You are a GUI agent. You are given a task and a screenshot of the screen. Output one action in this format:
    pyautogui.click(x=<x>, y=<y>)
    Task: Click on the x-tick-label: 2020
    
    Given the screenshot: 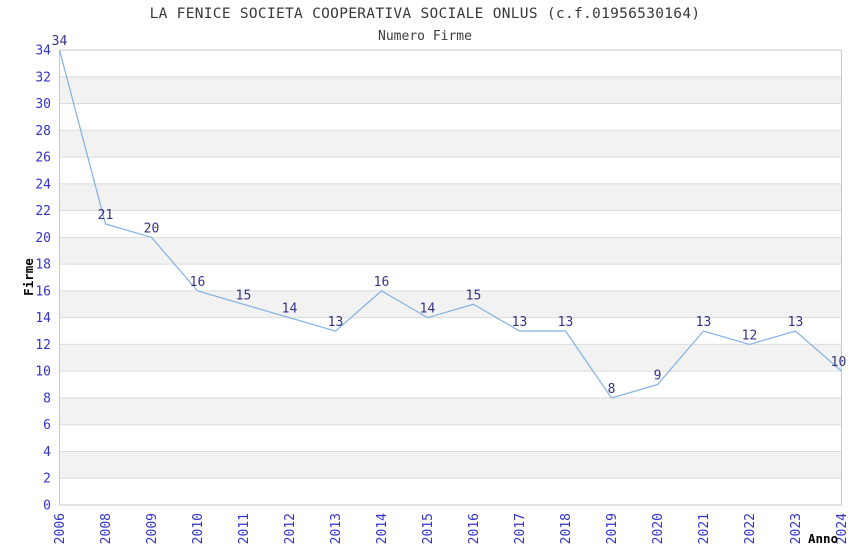 What is the action you would take?
    pyautogui.click(x=658, y=528)
    